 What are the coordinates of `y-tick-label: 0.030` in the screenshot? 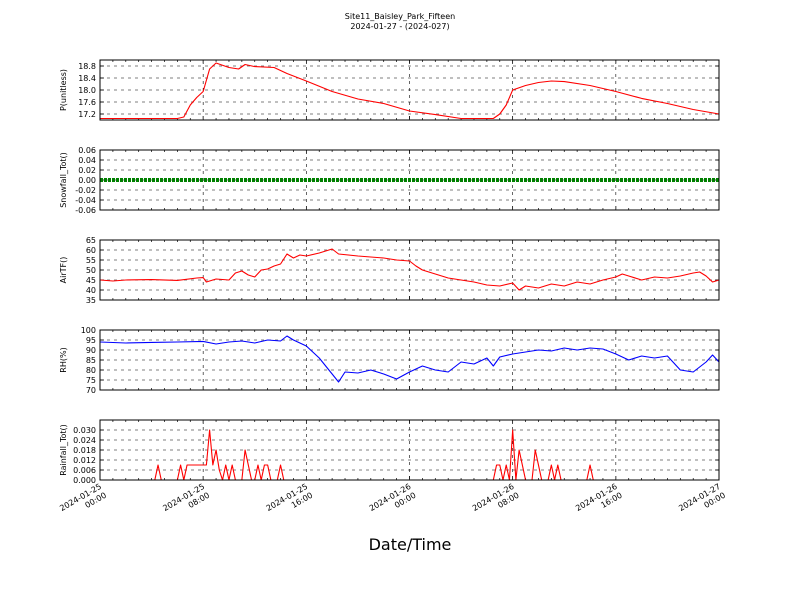 It's located at (84, 430).